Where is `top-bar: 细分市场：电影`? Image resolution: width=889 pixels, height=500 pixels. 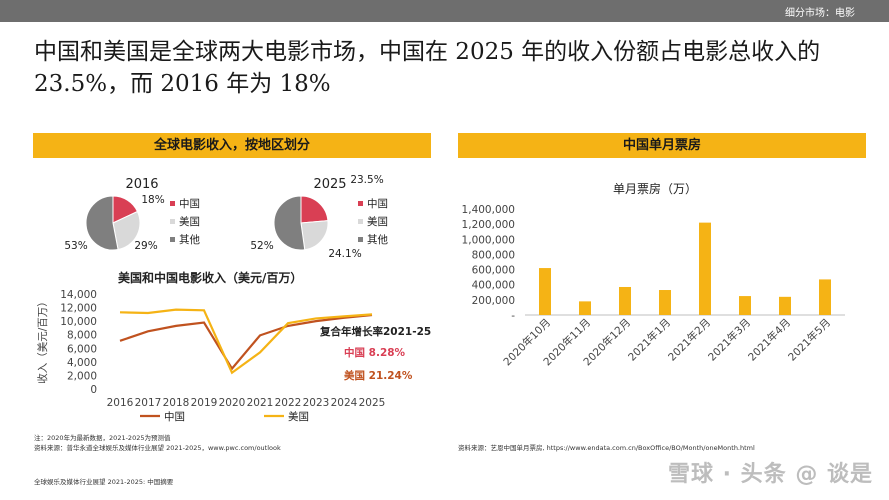 top-bar: 细分市场：电影 is located at coordinates (444, 11).